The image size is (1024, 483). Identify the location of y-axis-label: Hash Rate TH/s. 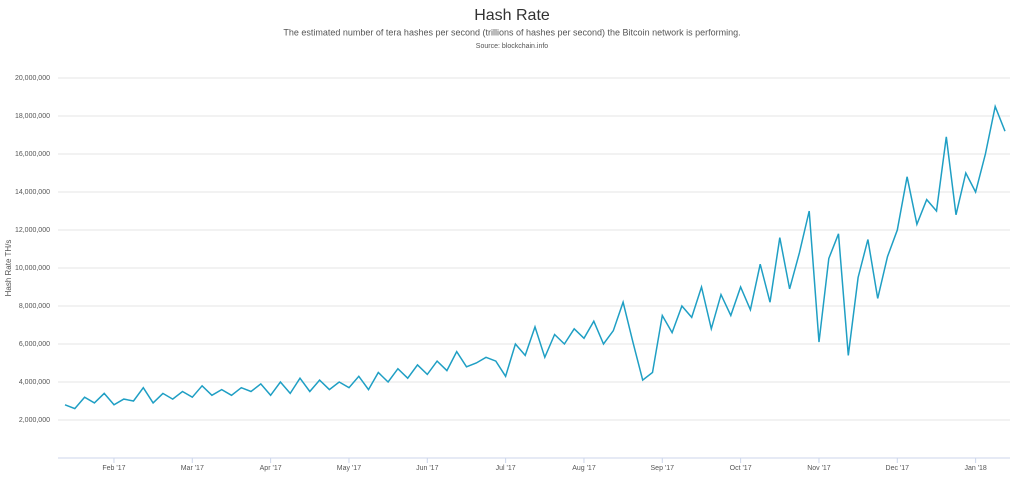
(8, 268).